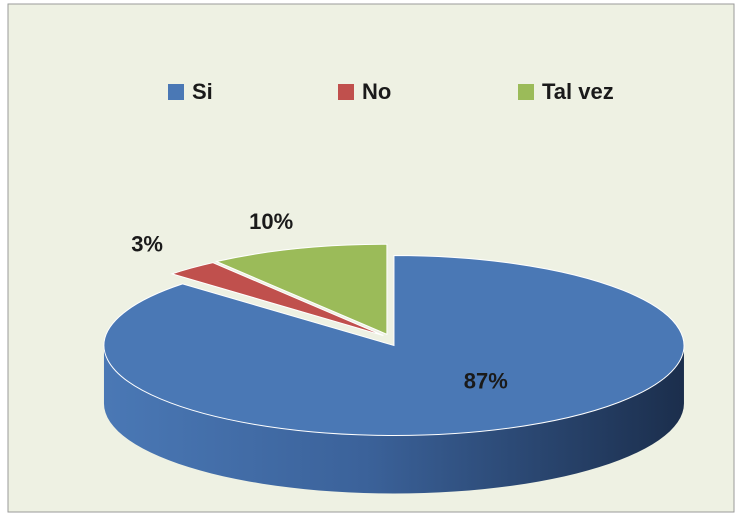 This screenshot has width=742, height=518. What do you see at coordinates (486, 380) in the screenshot?
I see `data-label: 87%` at bounding box center [486, 380].